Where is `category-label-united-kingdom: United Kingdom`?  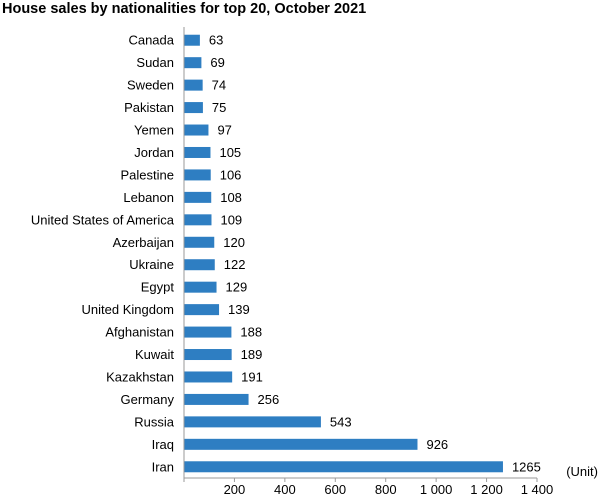 category-label-united-kingdom: United Kingdom is located at coordinates (128, 309).